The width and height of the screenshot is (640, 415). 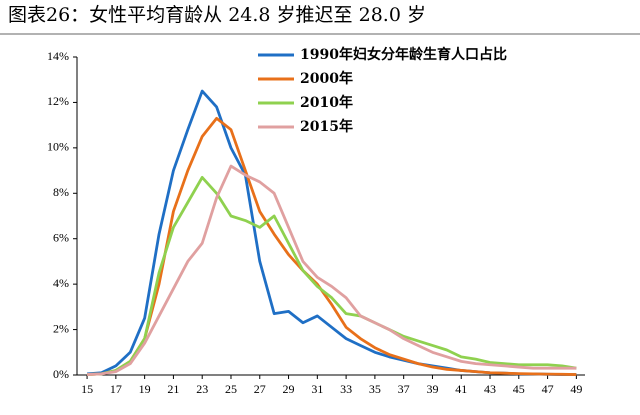 What do you see at coordinates (202, 389) in the screenshot?
I see `x-tick-label: 23` at bounding box center [202, 389].